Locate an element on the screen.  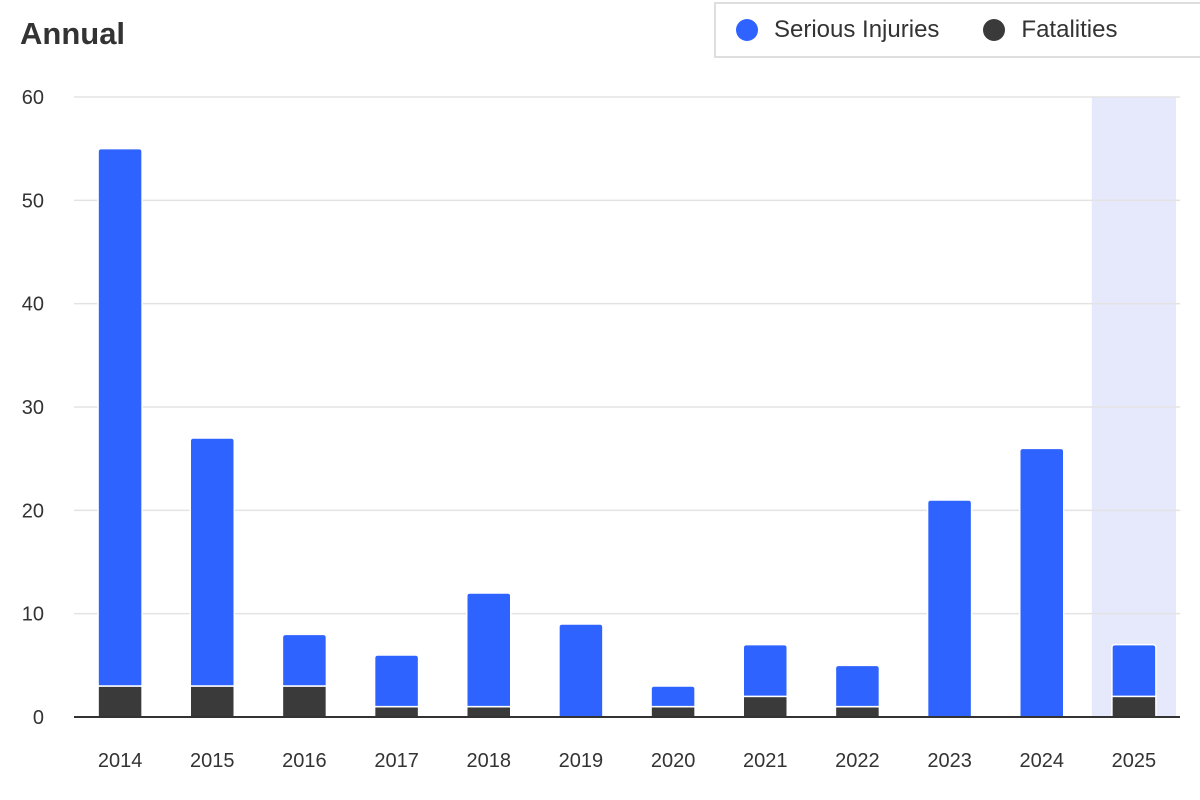
bar-serious-injuries-2019 is located at coordinates (581, 670).